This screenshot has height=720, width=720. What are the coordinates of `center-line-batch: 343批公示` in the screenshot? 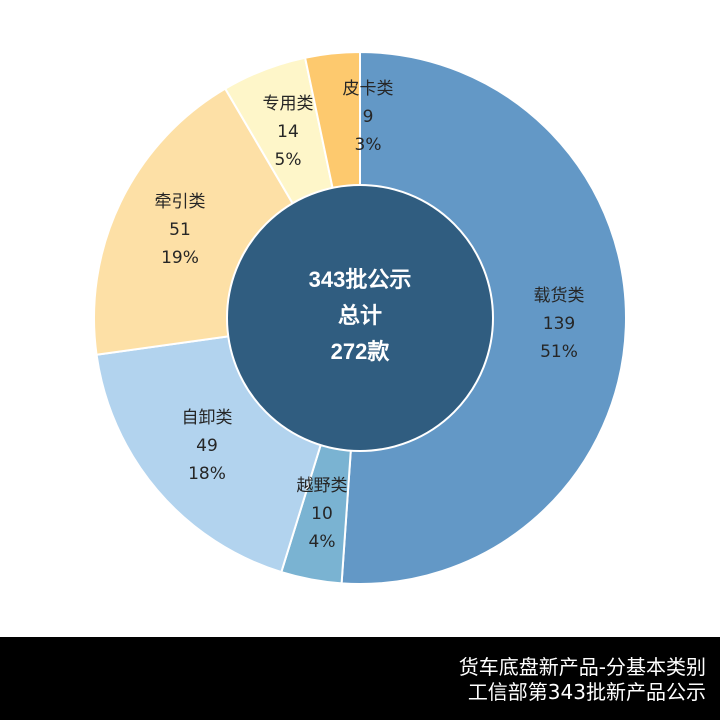 It's located at (360, 279).